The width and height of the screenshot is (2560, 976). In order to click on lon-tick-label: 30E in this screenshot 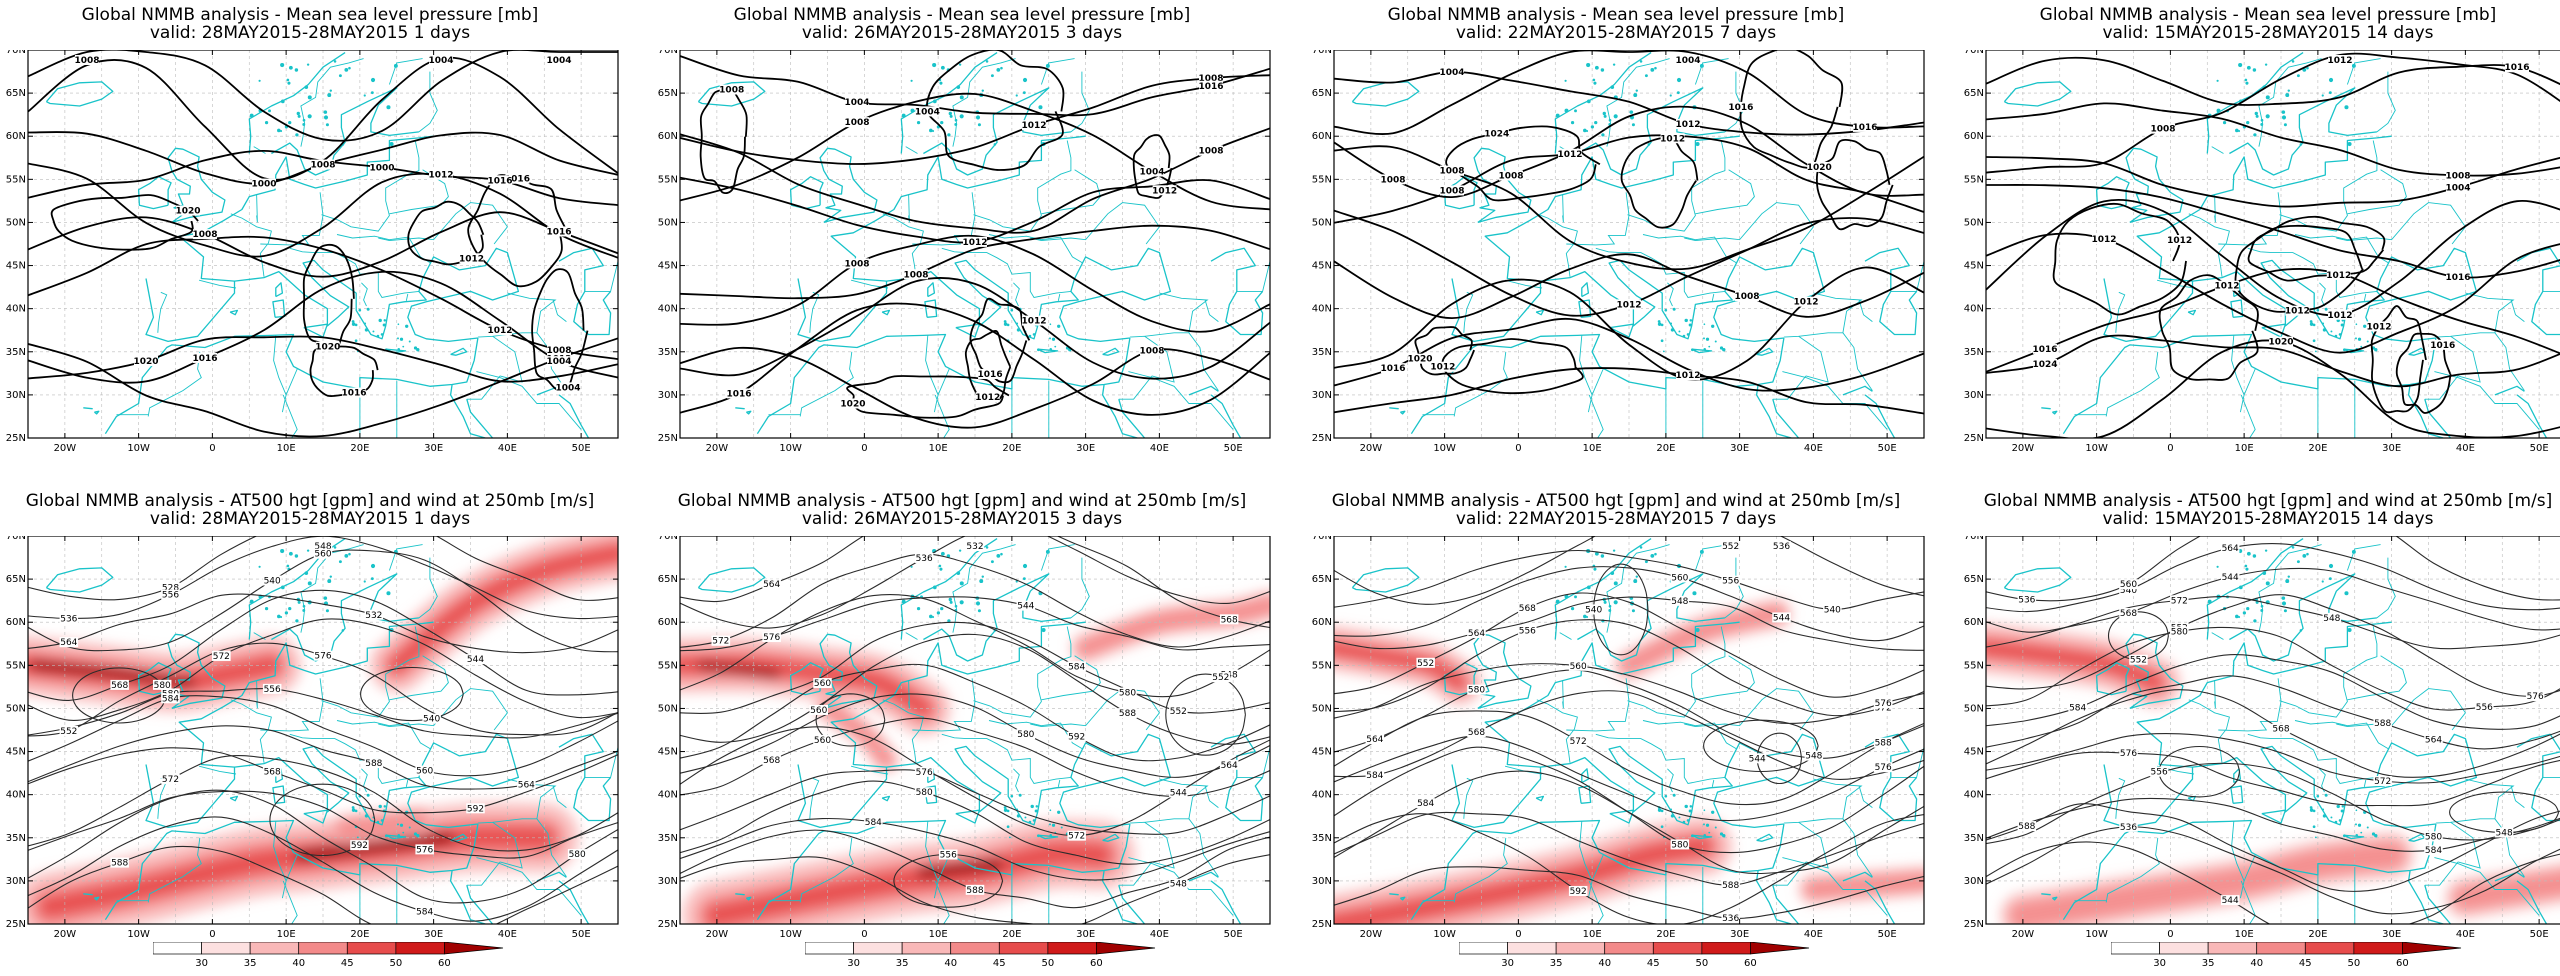, I will do `click(1085, 448)`.